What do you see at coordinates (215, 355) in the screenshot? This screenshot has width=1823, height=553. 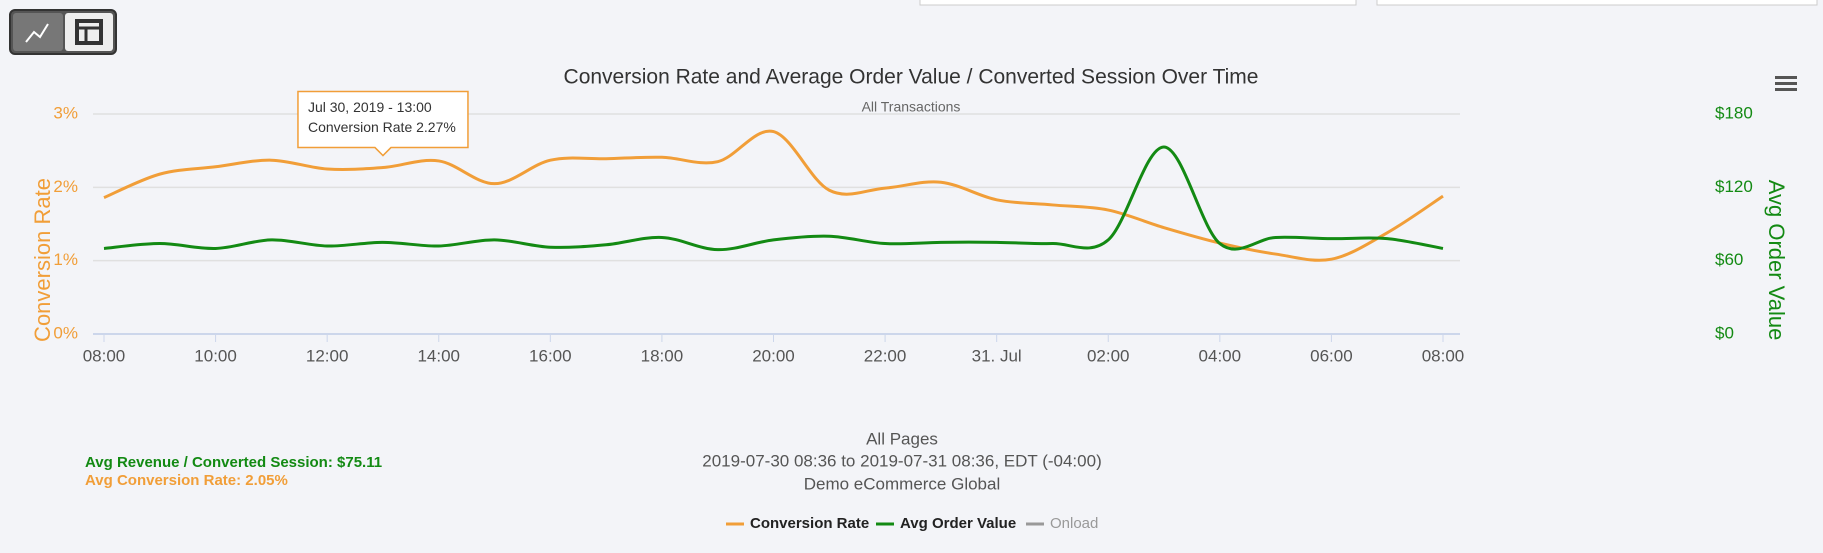 I see `x-tick-label: 10:00` at bounding box center [215, 355].